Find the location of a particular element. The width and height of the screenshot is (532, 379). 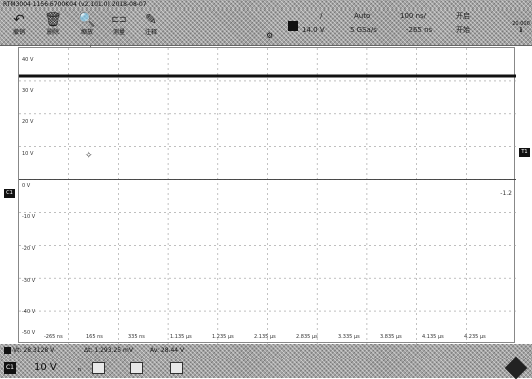

avg-readout: Av: 28.44 V is located at coordinates (167, 350).